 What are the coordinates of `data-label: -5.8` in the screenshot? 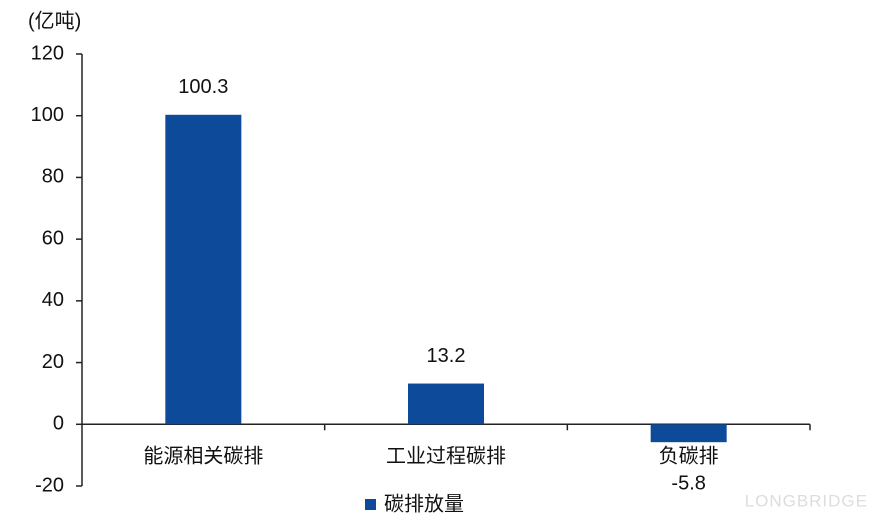 It's located at (688, 484).